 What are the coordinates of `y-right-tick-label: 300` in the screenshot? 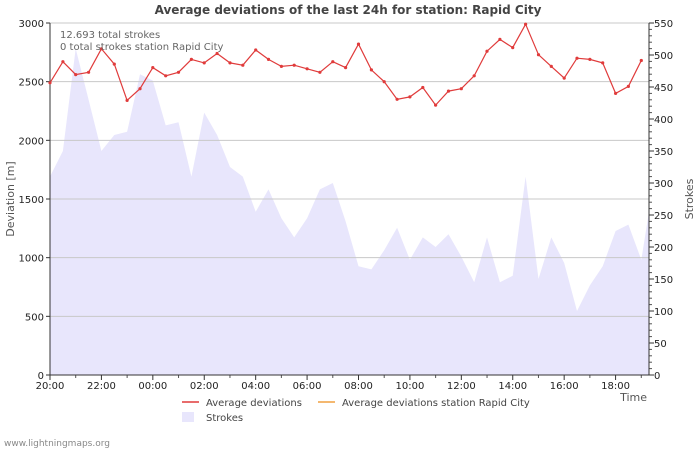 It's located at (663, 184).